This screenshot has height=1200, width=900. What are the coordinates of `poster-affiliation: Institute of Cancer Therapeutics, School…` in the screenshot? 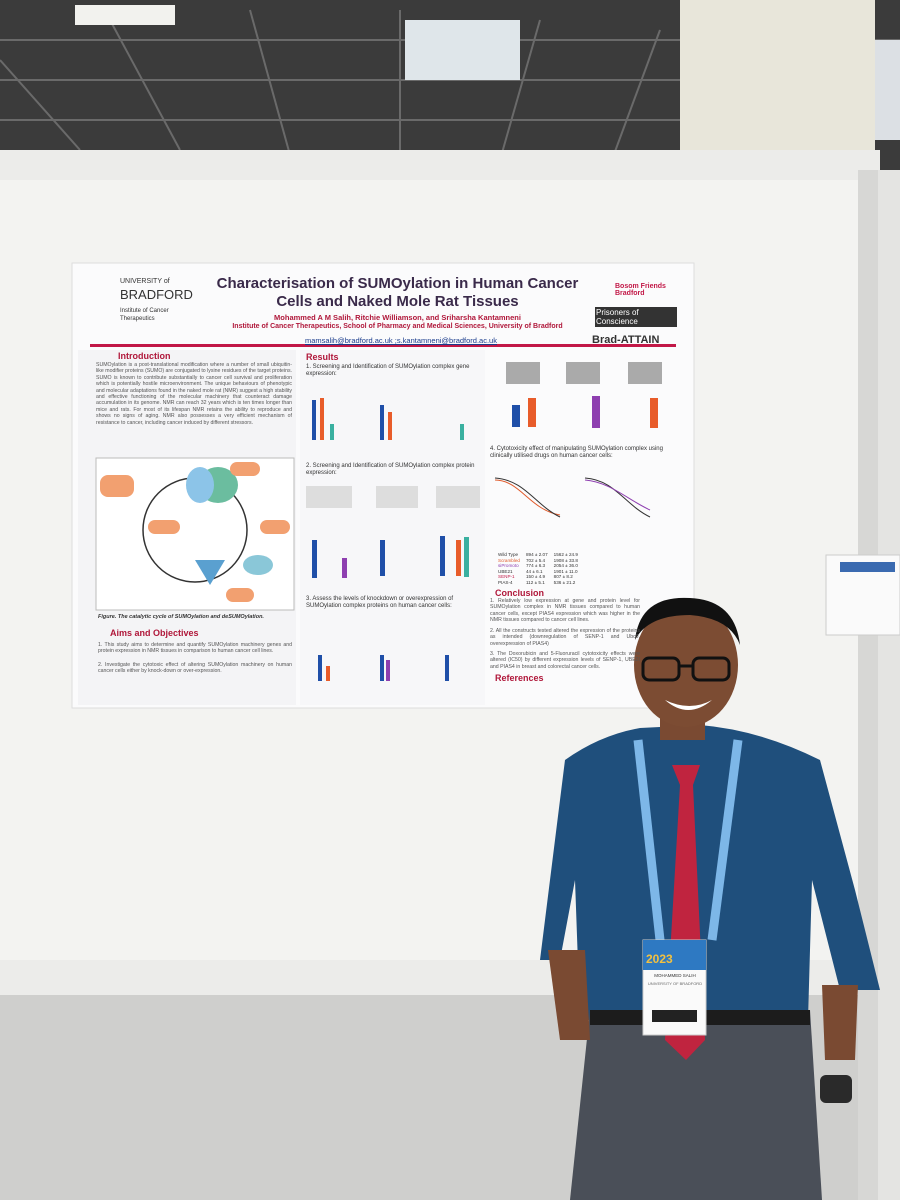 It's located at (397, 326).